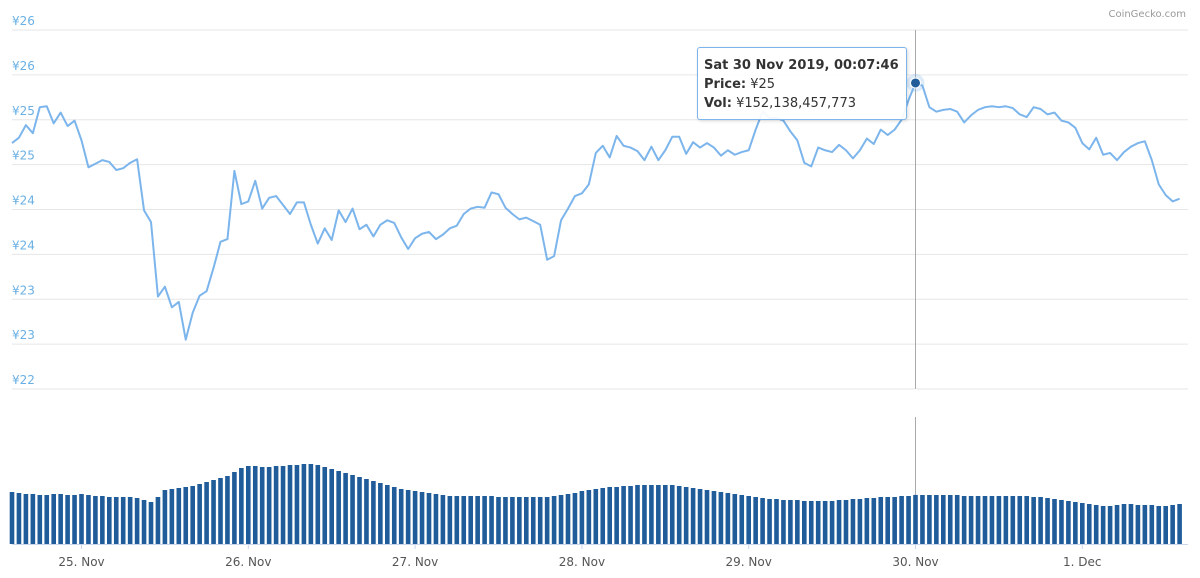 This screenshot has height=578, width=1200. Describe the element at coordinates (415, 562) in the screenshot. I see `x-tick-label: 27. Nov` at that location.